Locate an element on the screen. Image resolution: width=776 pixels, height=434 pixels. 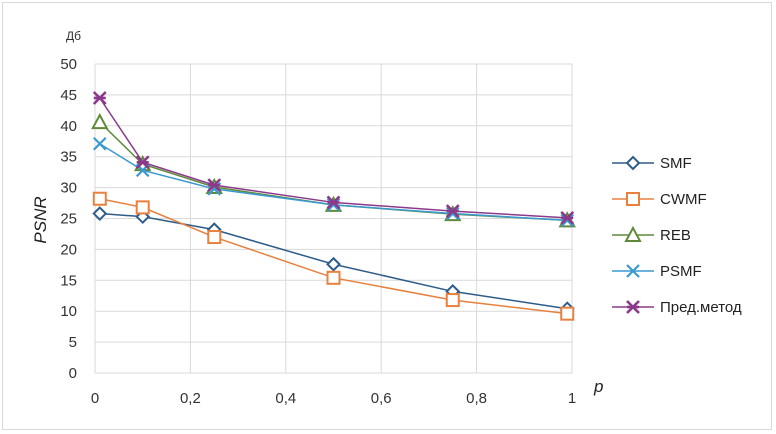
y-tick-label: 20 is located at coordinates (68, 249).